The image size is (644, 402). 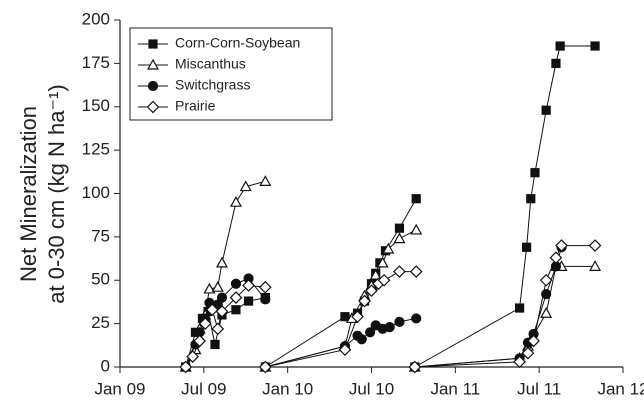 What do you see at coordinates (203, 388) in the screenshot?
I see `x-tick-label: Jul 09` at bounding box center [203, 388].